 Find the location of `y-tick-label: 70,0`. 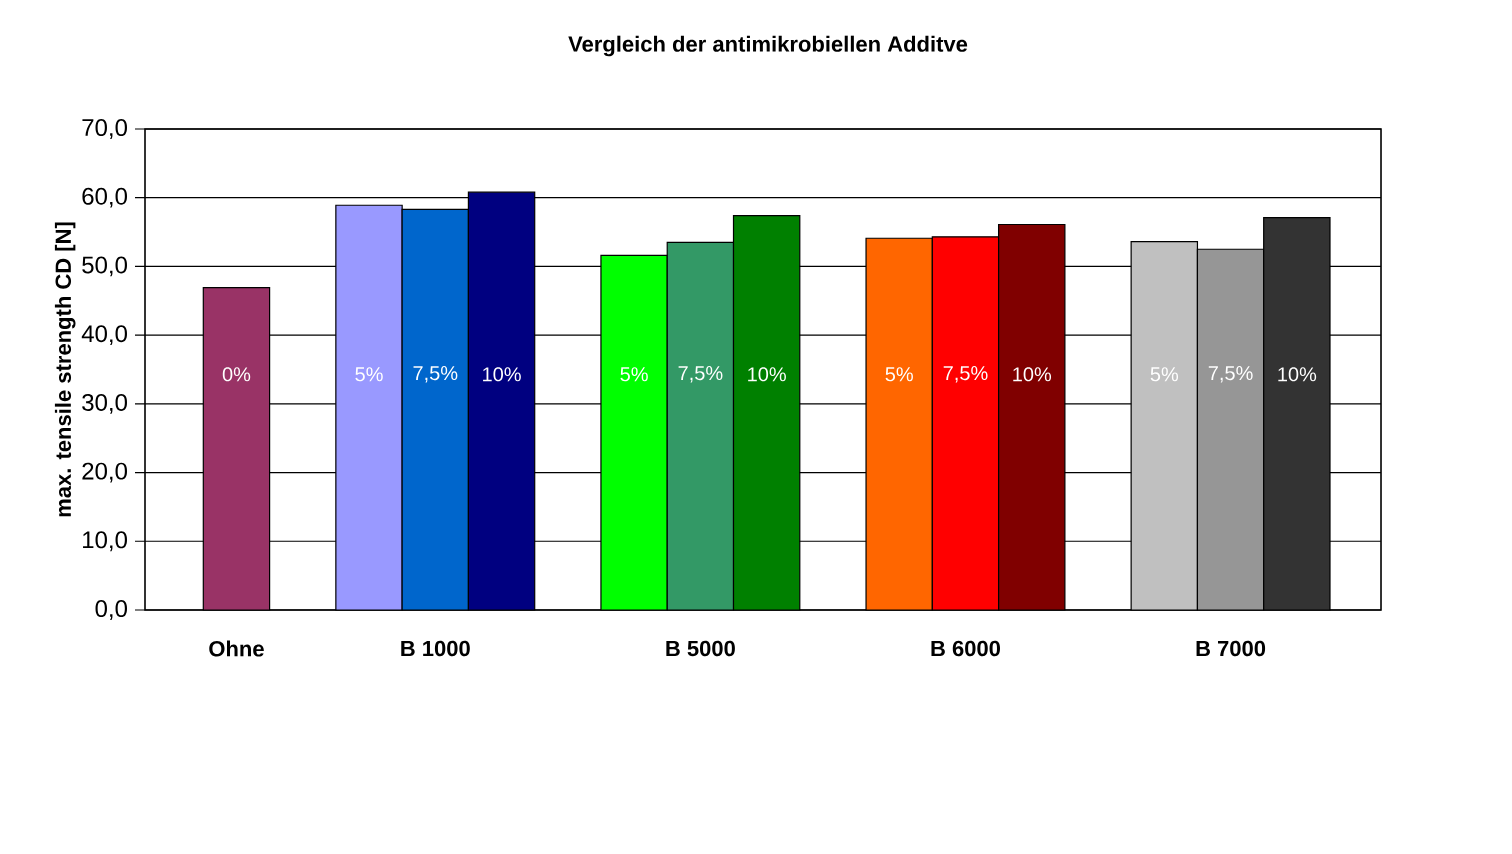

y-tick-label: 70,0 is located at coordinates (104, 129).